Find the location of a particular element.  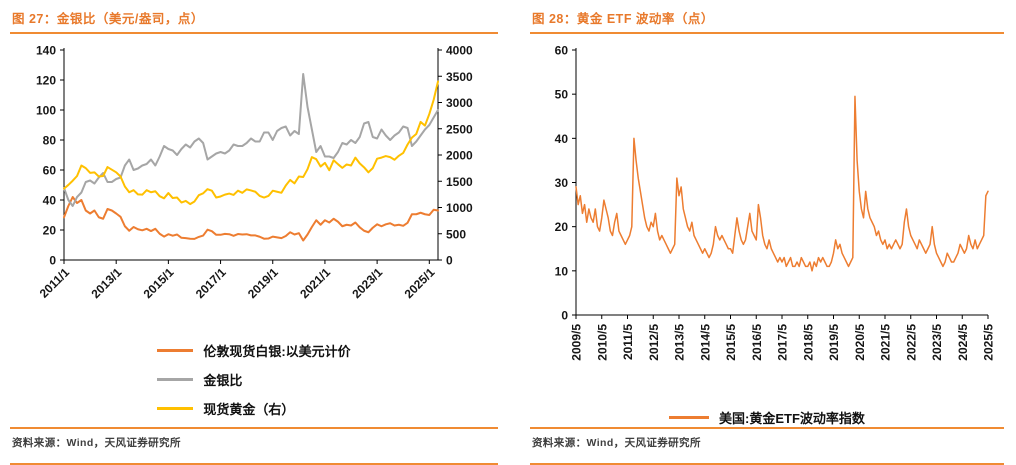

svg-text: 2019/5 is located at coordinates (834, 342).